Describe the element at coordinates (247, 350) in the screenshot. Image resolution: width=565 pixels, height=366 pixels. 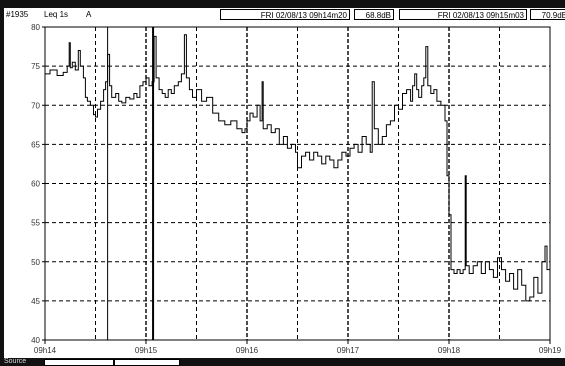
I see `x-tick-label: 09h16` at that location.